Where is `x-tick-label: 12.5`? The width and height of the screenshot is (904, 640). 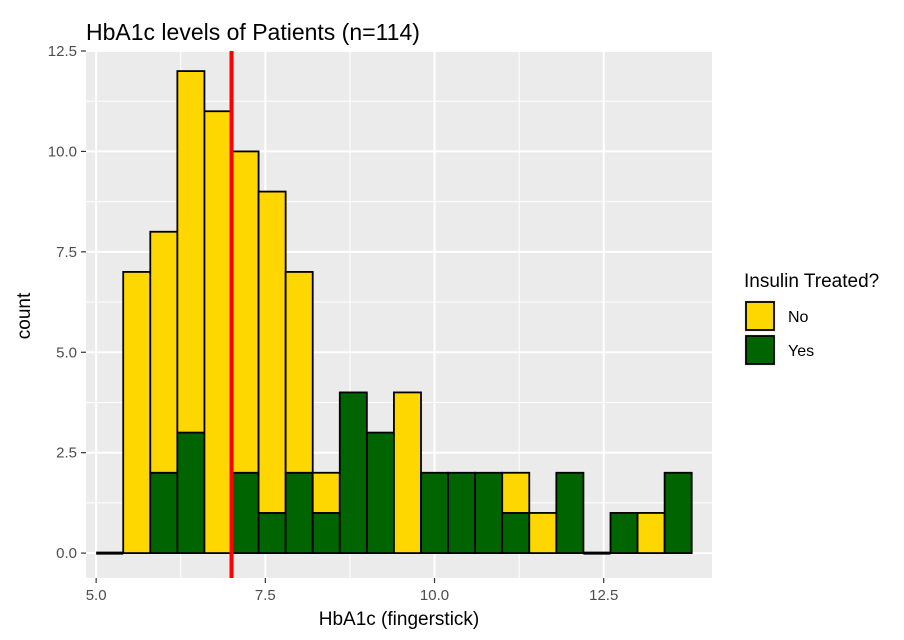 x-tick-label: 12.5 is located at coordinates (603, 595).